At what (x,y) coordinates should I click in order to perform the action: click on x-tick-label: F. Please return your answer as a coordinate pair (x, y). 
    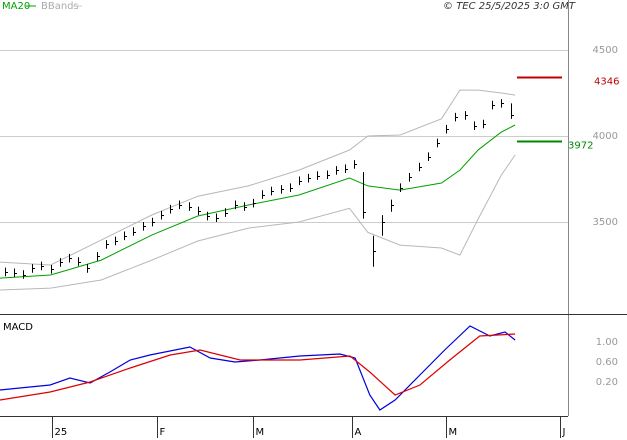
    Looking at the image, I should click on (163, 432).